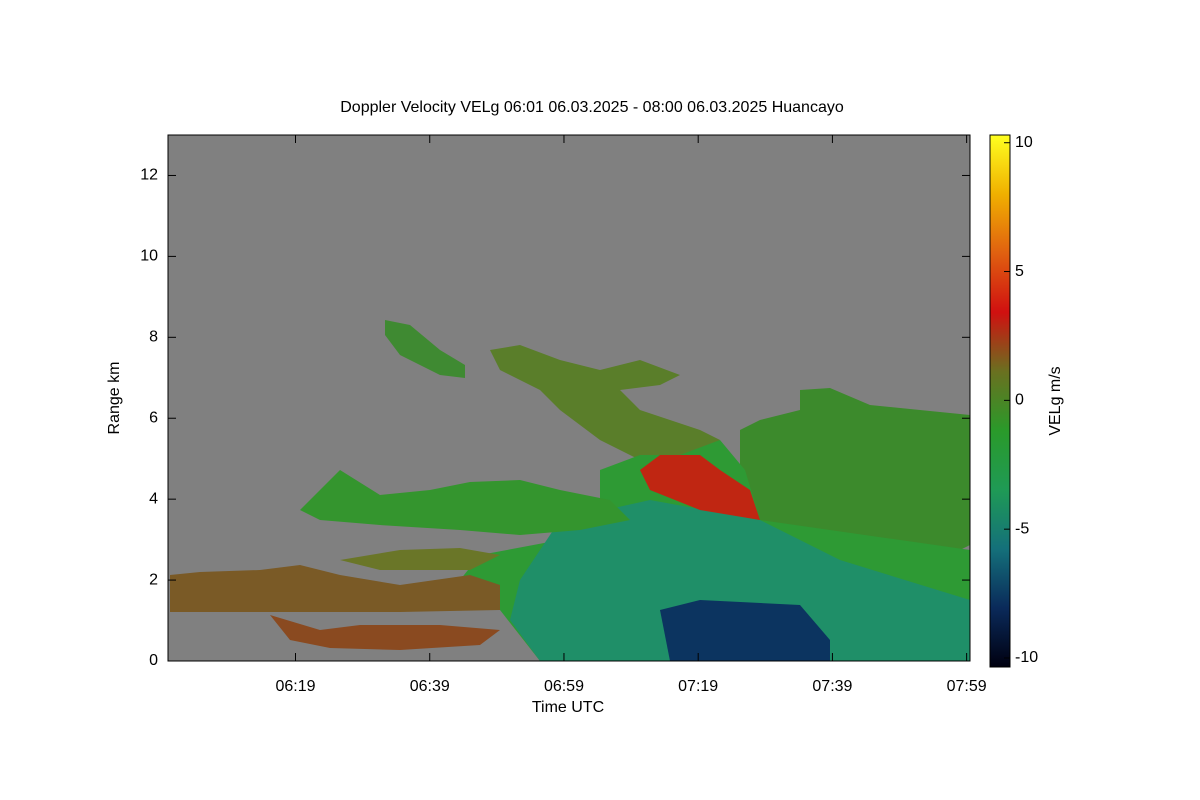 The width and height of the screenshot is (1200, 800). I want to click on colorbar-tick-label: -5, so click(1022, 528).